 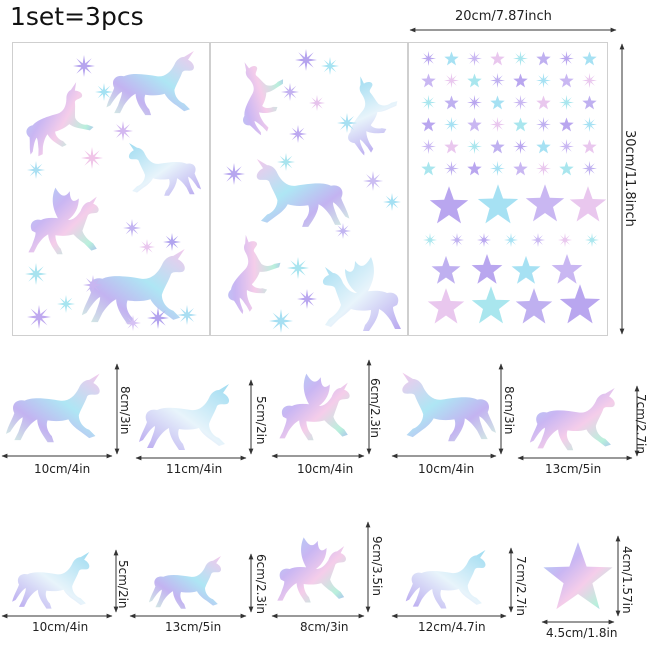 I want to click on sticker-10-height: 4cm/1.57in, so click(x=627, y=580).